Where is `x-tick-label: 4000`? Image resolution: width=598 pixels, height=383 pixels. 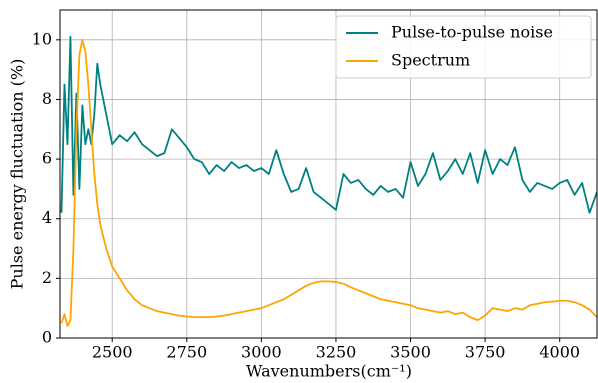 x-tick-label: 4000 is located at coordinates (559, 352).